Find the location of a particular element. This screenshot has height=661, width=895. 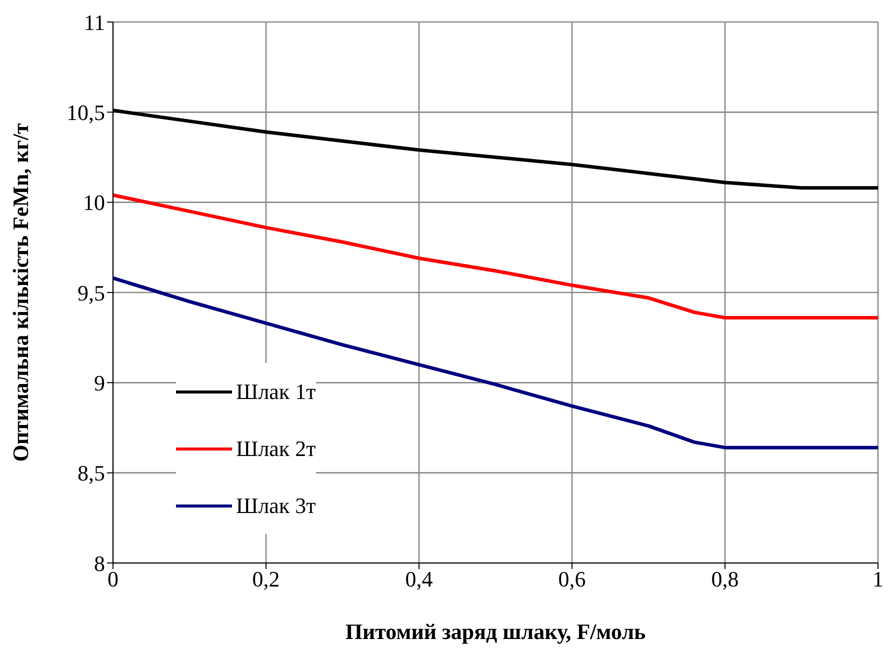

x-tick-label: 0,8 is located at coordinates (725, 579).